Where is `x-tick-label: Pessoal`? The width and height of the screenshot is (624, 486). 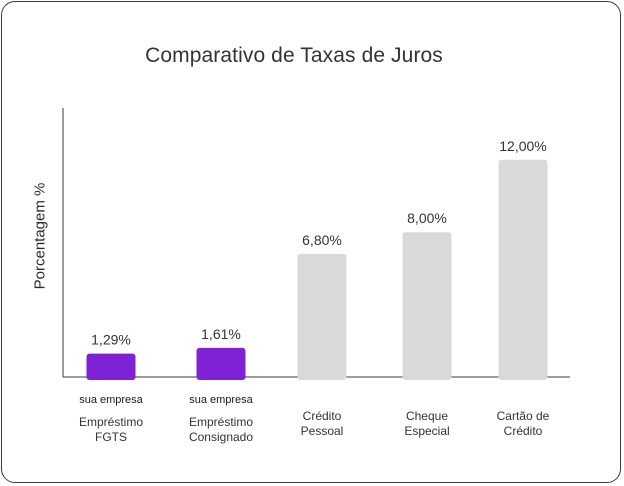
x-tick-label: Pessoal is located at coordinates (322, 431).